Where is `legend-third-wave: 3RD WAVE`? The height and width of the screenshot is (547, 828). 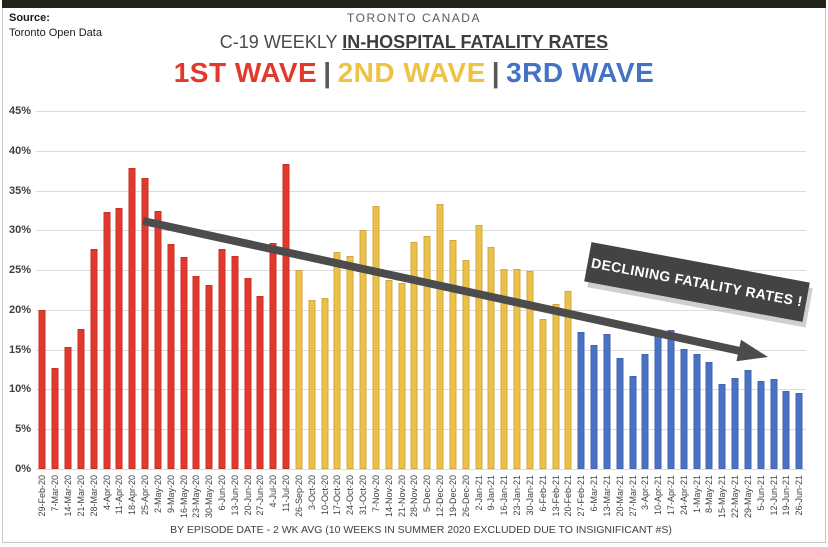 legend-third-wave: 3RD WAVE is located at coordinates (580, 72).